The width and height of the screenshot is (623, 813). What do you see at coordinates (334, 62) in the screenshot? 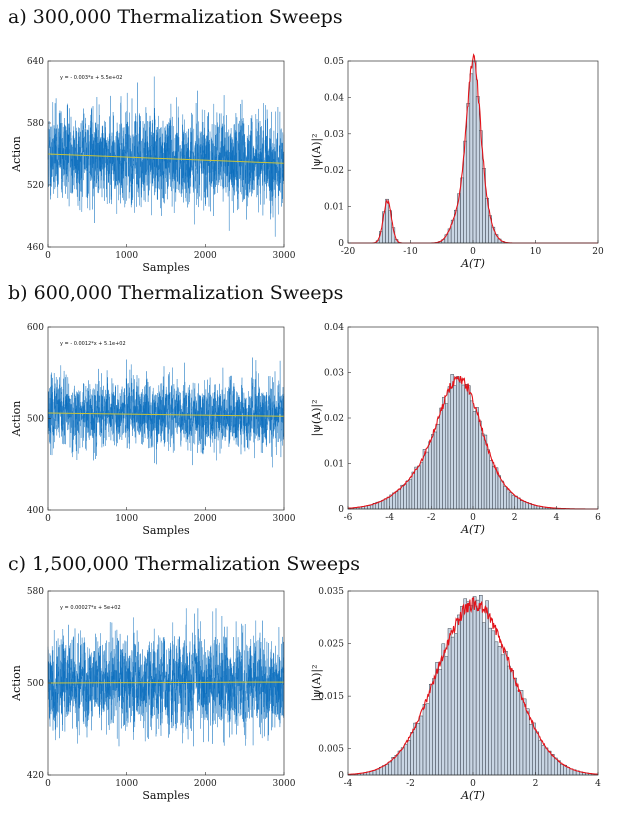
I see `y-tick-label: 0.05` at bounding box center [334, 62].